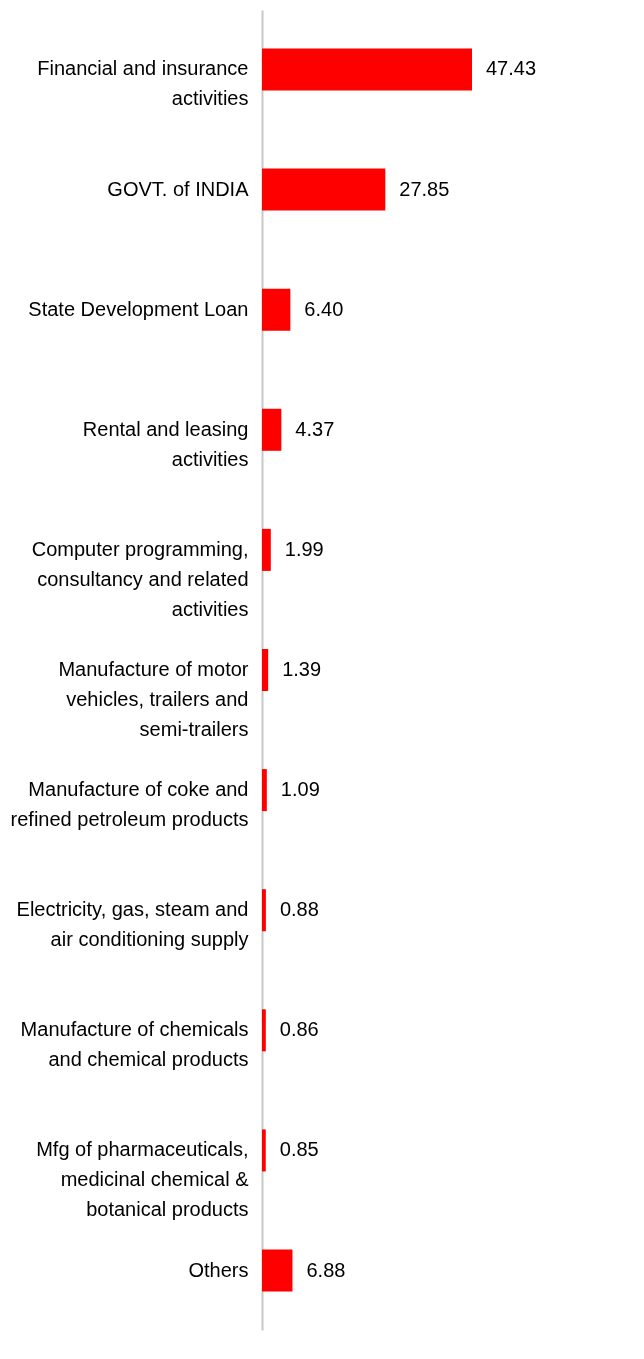 This screenshot has width=644, height=1359. What do you see at coordinates (132, 924) in the screenshot?
I see `y-tick-label: Electricity, gas, steam and air conditioning supply` at bounding box center [132, 924].